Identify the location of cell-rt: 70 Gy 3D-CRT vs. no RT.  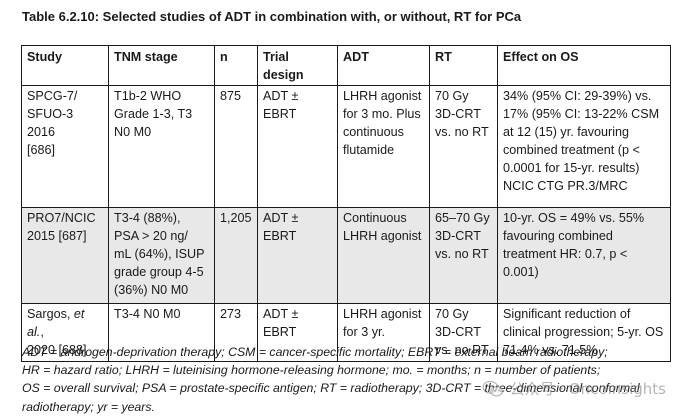
(463, 146).